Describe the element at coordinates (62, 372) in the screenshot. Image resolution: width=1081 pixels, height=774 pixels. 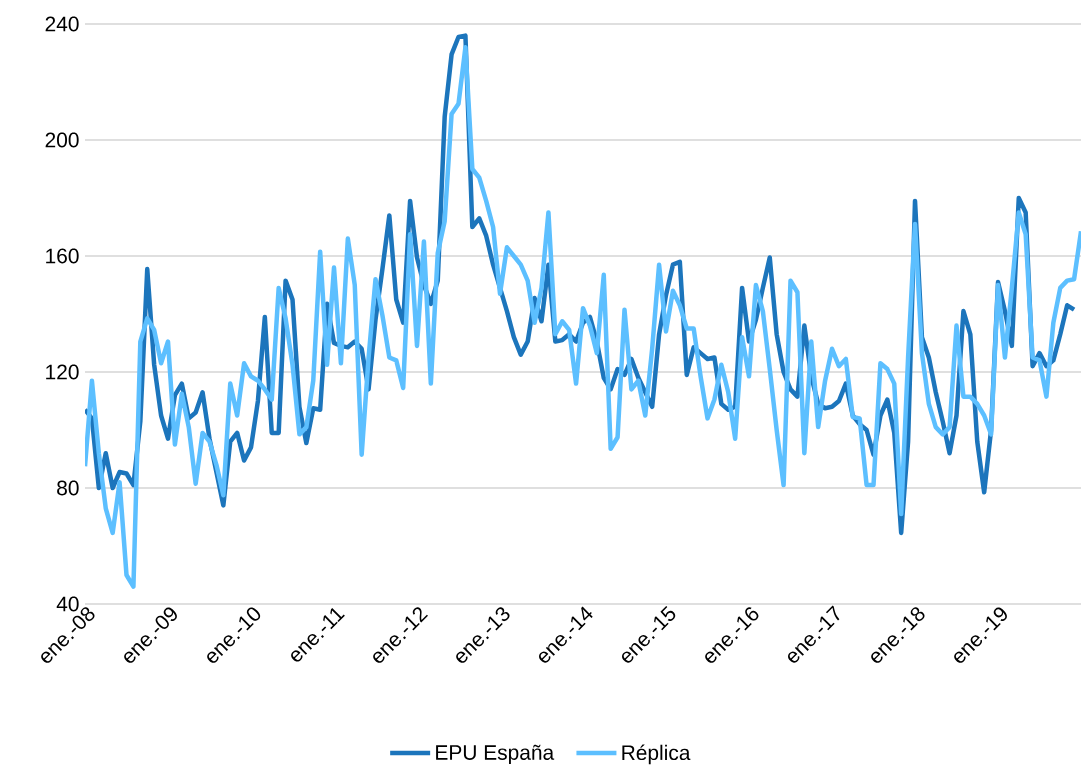
I see `y-tick-label: 120` at that location.